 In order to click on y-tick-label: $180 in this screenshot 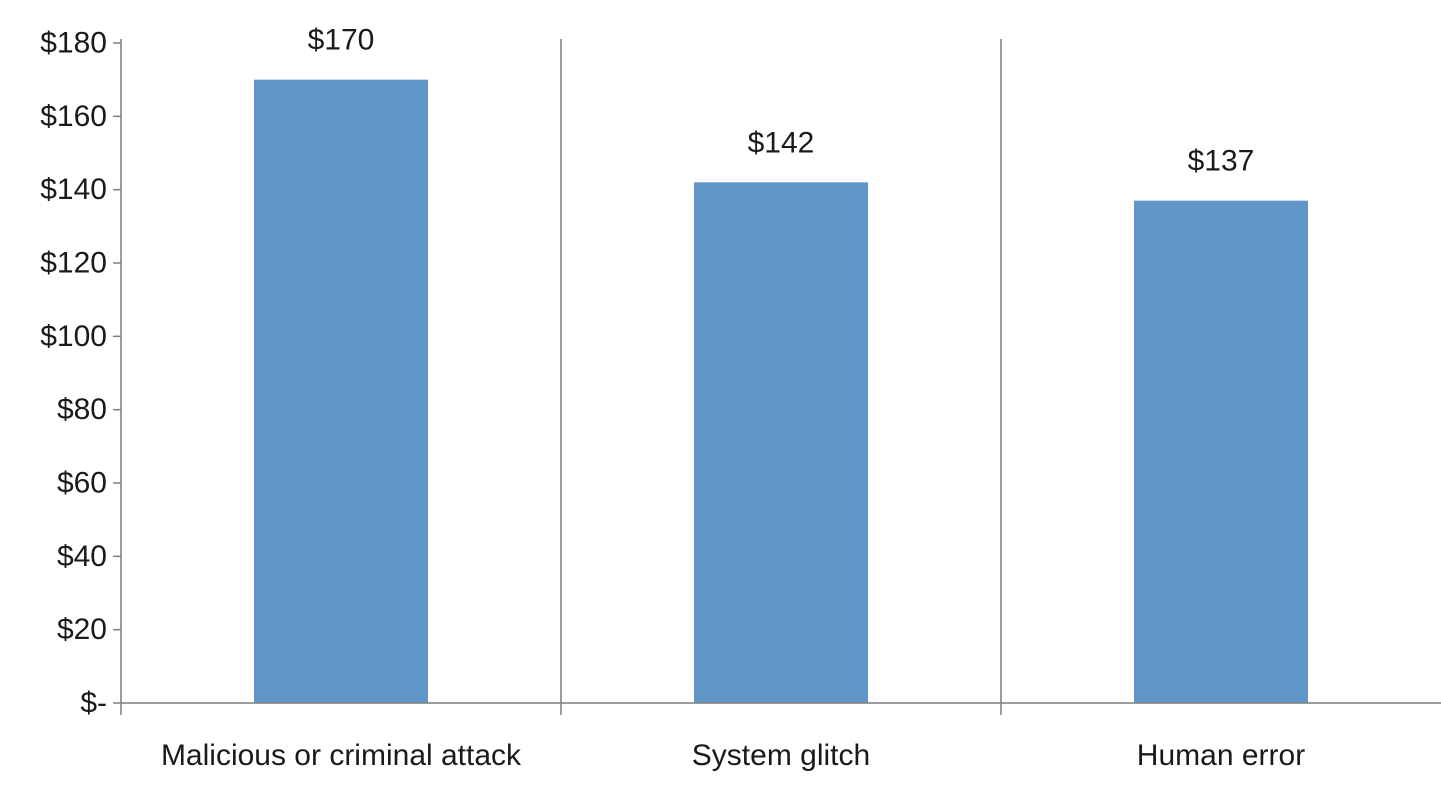, I will do `click(73, 43)`.